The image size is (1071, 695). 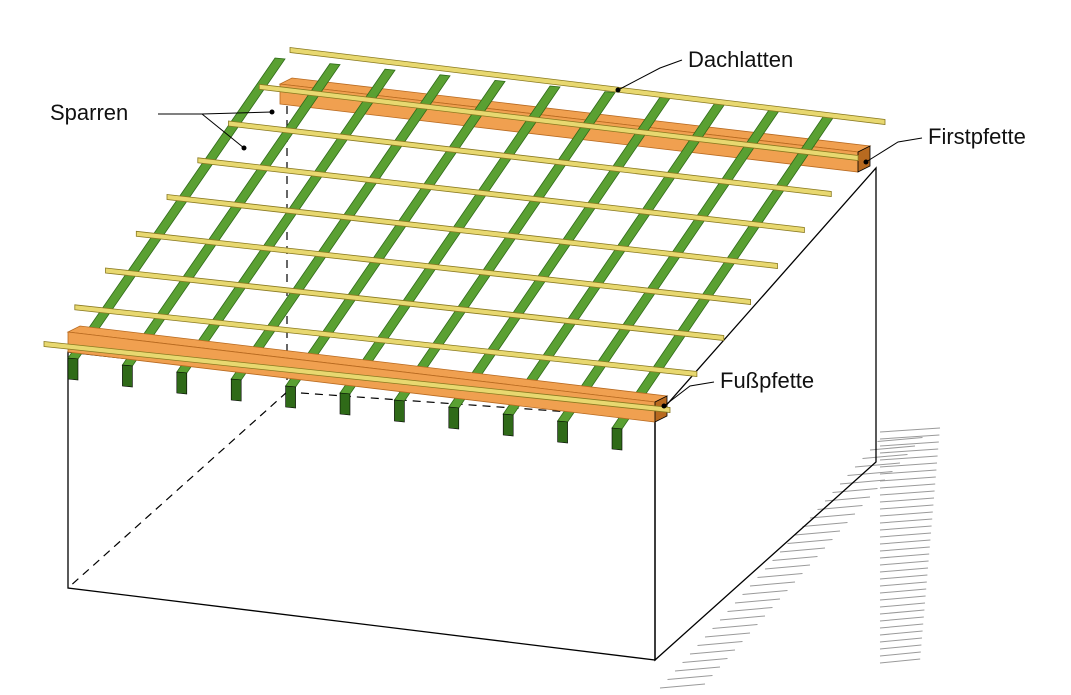 What do you see at coordinates (689, 394) in the screenshot?
I see `leader-fusspfette` at bounding box center [689, 394].